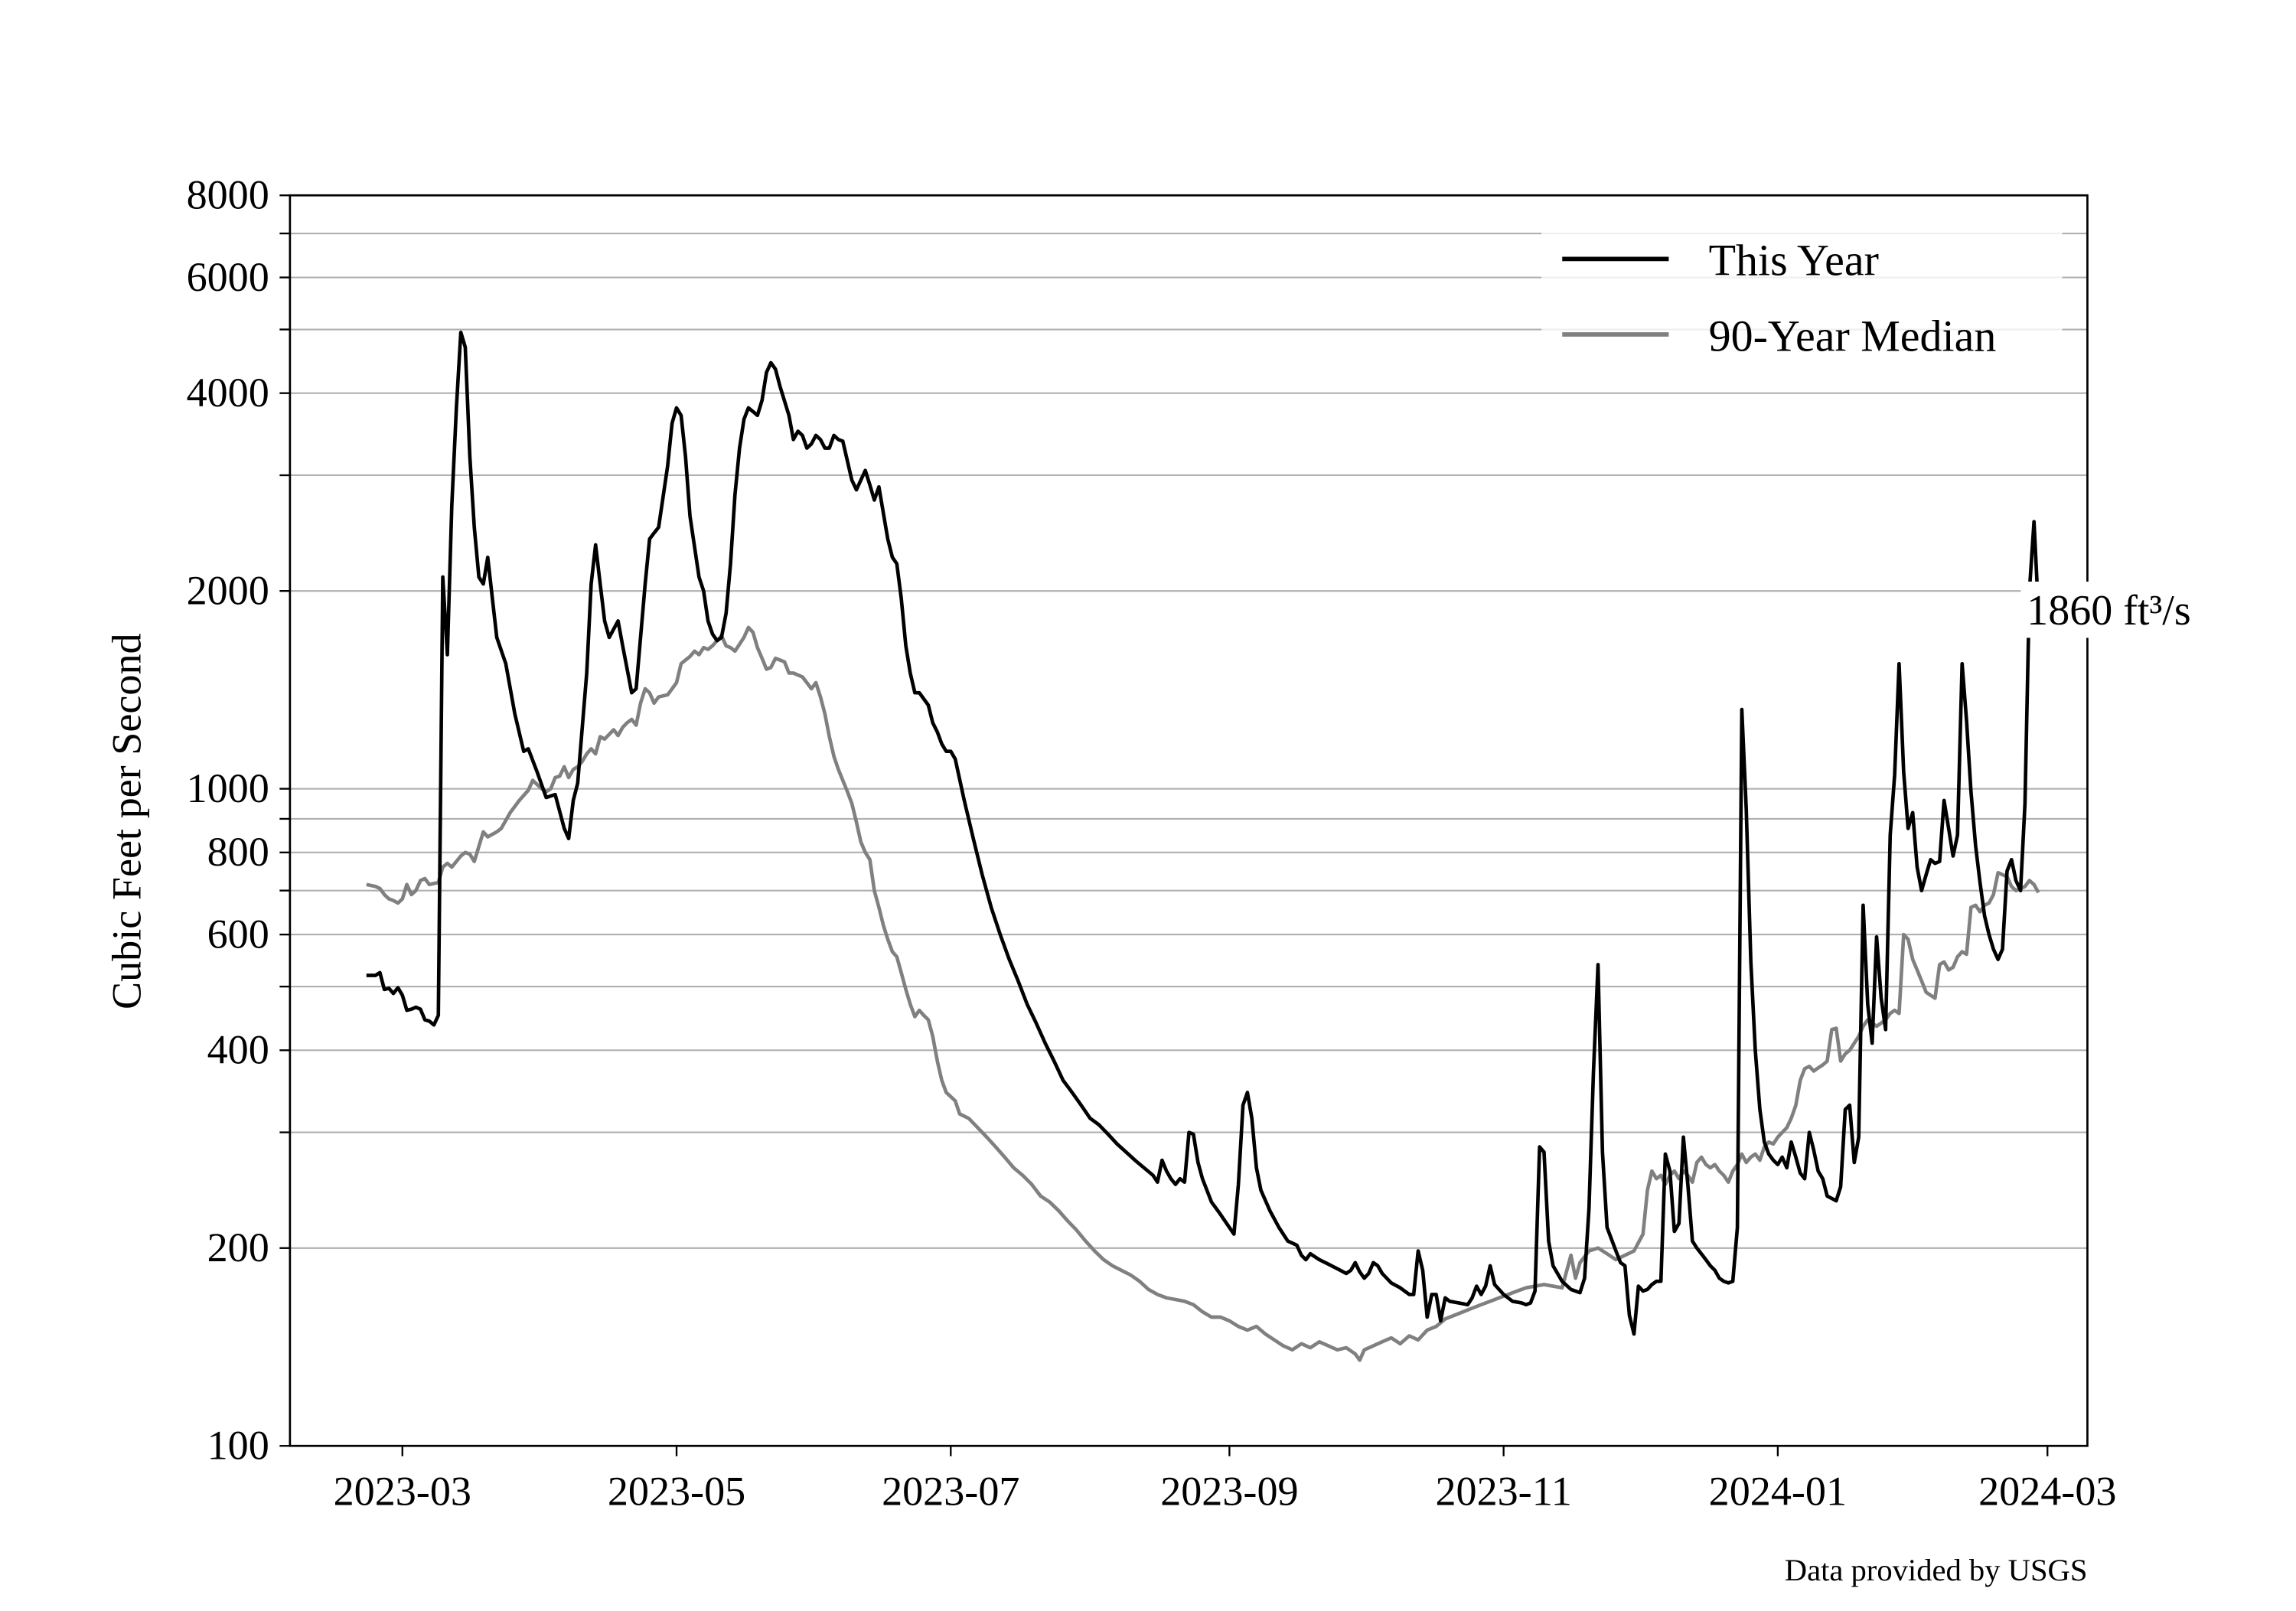 Image resolution: width=2296 pixels, height=1611 pixels. Describe the element at coordinates (238, 1446) in the screenshot. I see `y-tick-label: 100` at that location.